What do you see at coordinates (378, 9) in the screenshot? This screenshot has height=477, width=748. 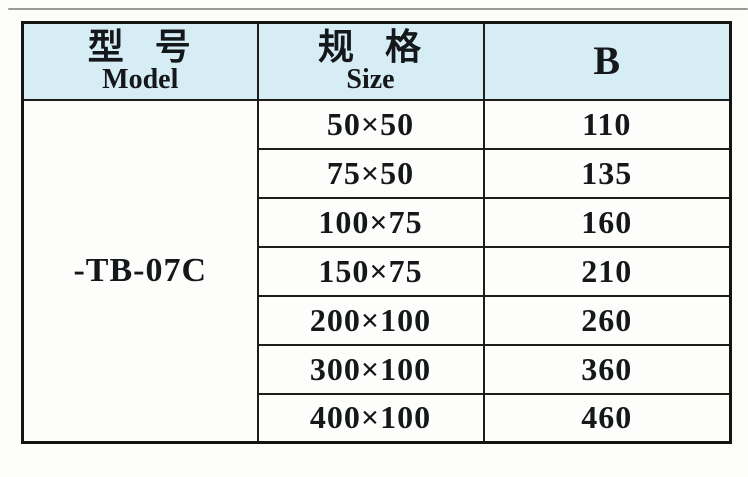 I see `scan-artifact-line` at bounding box center [378, 9].